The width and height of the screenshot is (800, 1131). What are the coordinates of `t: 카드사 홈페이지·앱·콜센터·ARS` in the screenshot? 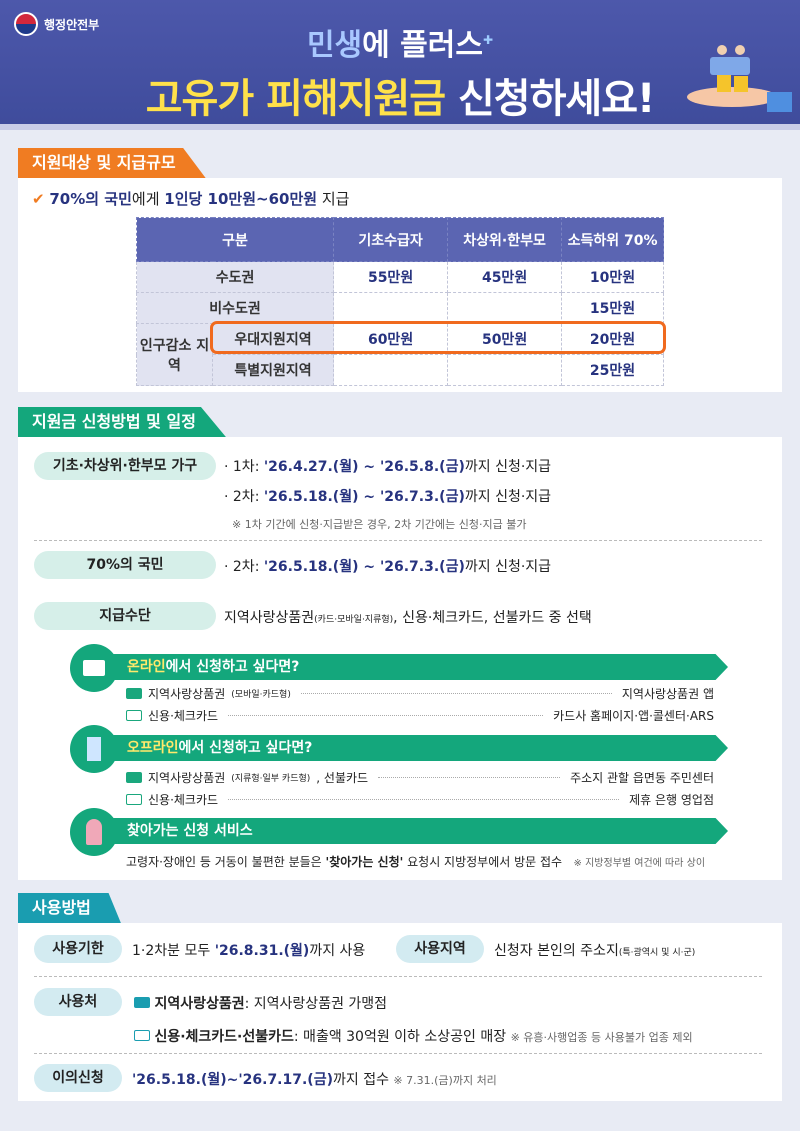 It's located at (633, 716).